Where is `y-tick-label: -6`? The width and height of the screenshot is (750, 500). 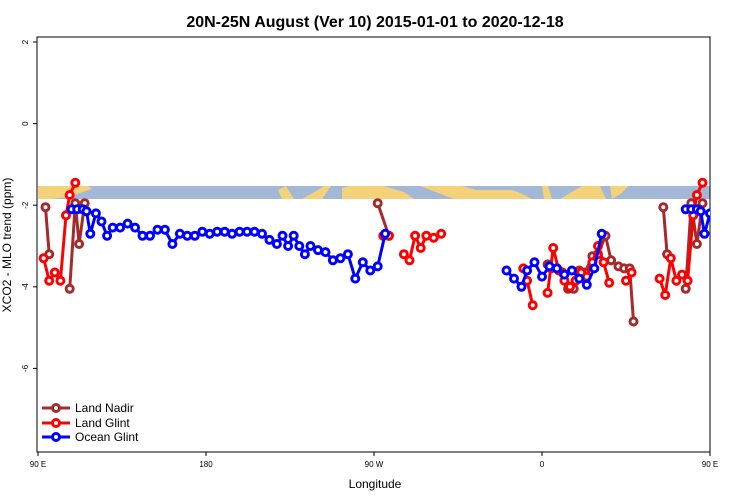 y-tick-label: -6 is located at coordinates (25, 368).